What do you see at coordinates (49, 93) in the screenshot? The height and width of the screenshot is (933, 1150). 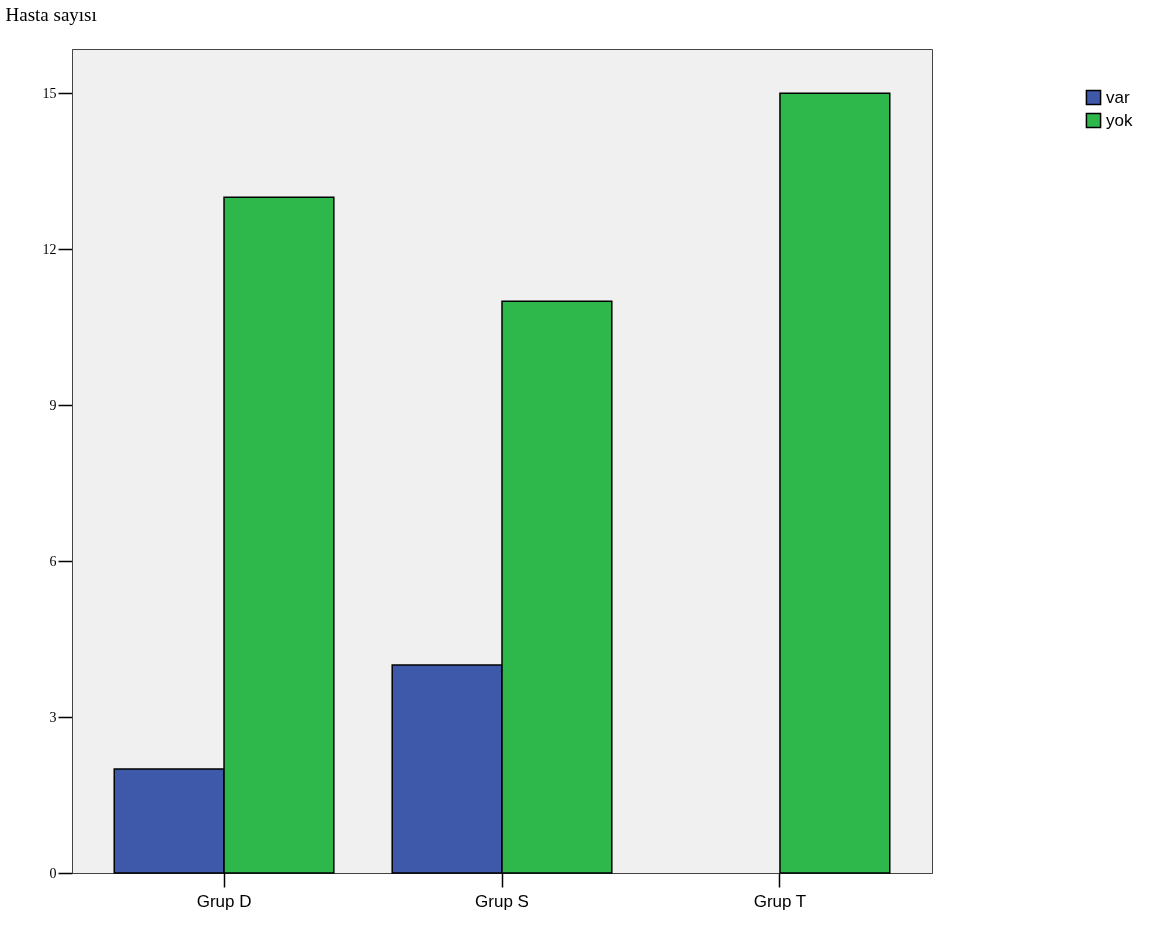 I see `y-tick-label: 15` at bounding box center [49, 93].